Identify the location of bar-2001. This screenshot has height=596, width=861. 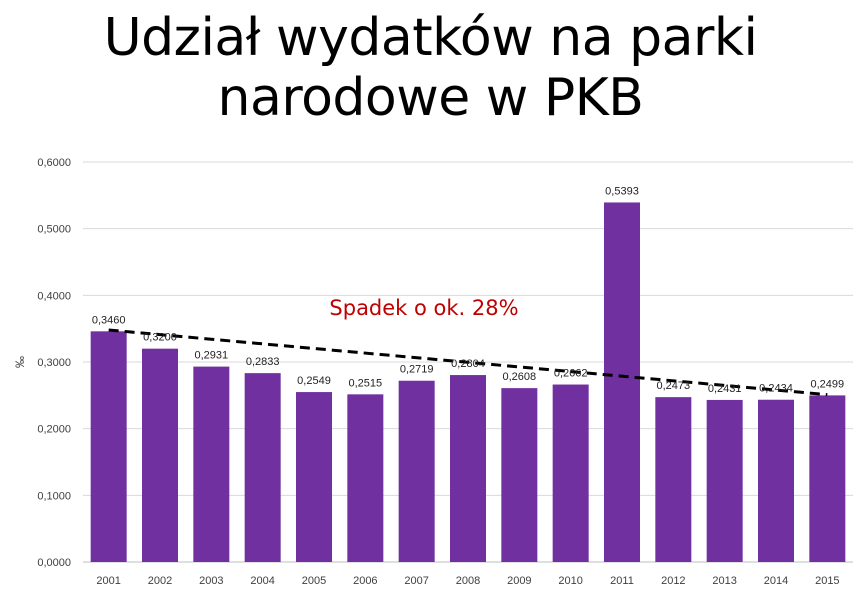
(108, 446).